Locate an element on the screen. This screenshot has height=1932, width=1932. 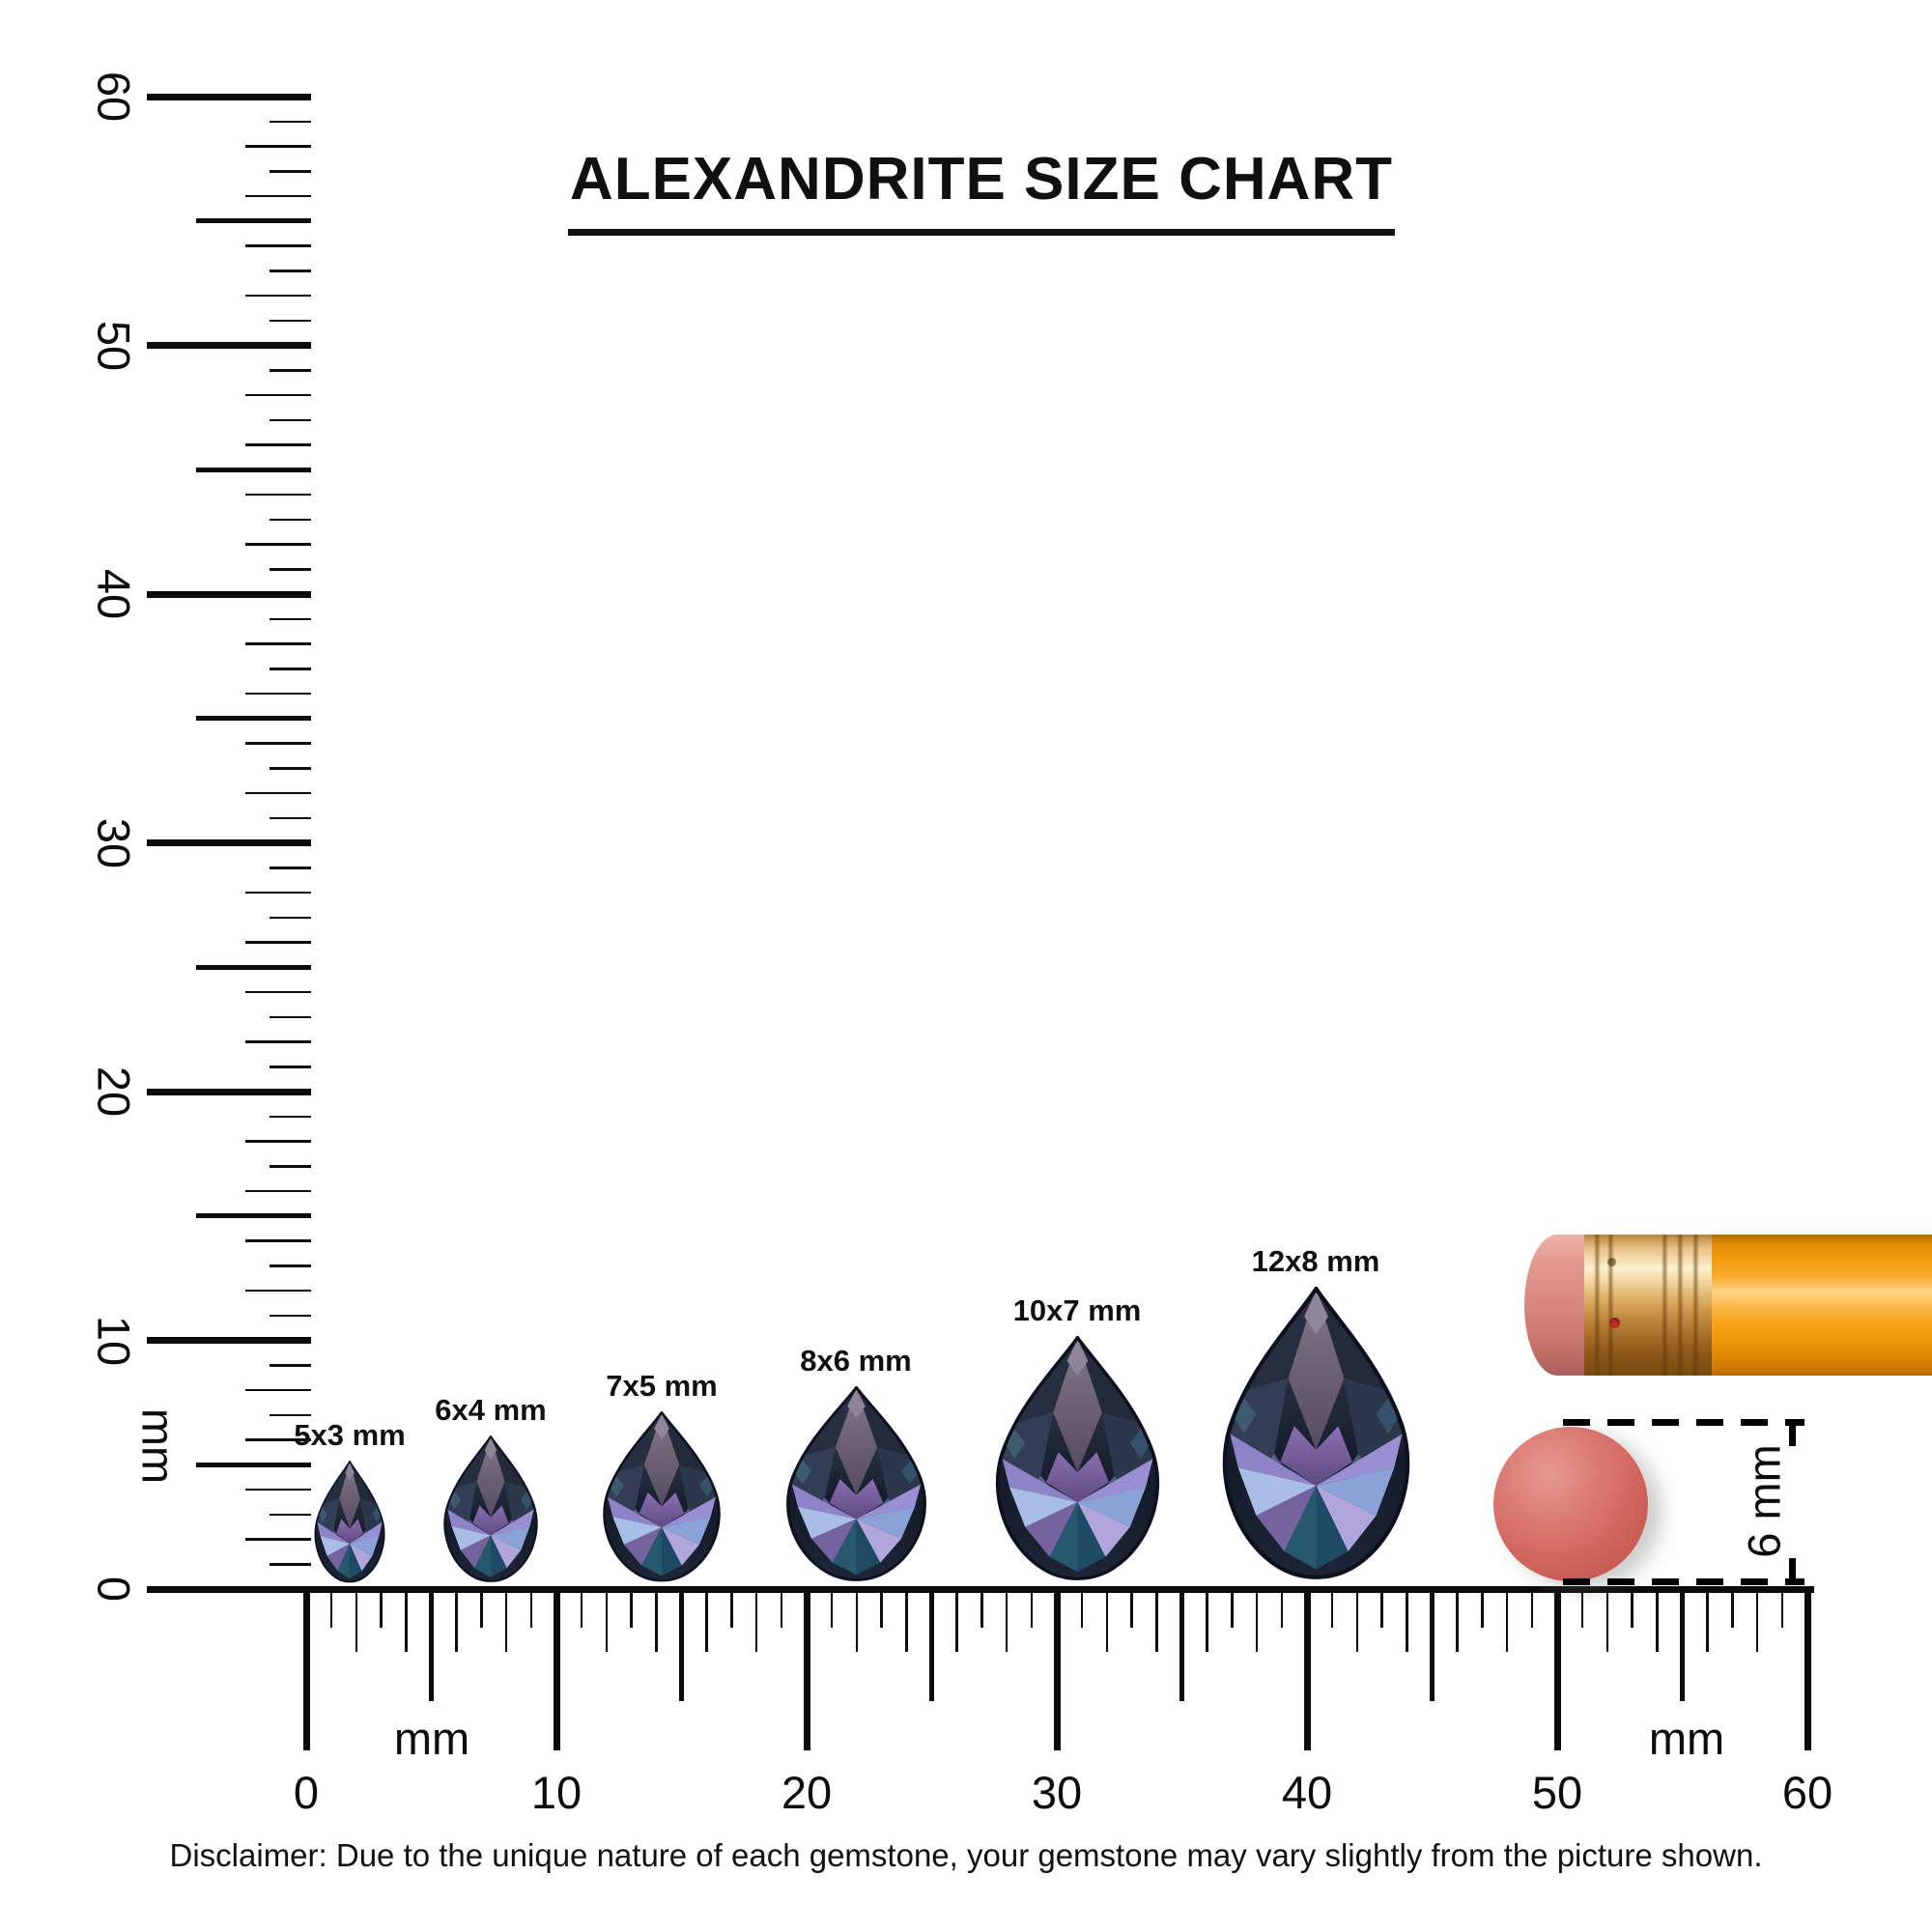
gem-10x7mm is located at coordinates (1077, 1459).